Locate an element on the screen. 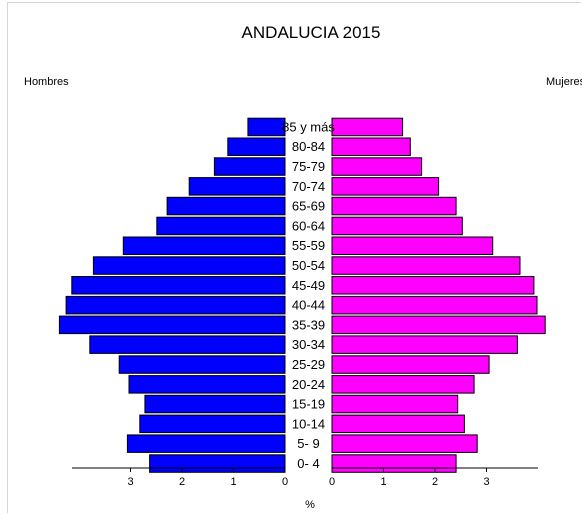 The height and width of the screenshot is (515, 582). age-group-label: 30-34 is located at coordinates (308, 344).